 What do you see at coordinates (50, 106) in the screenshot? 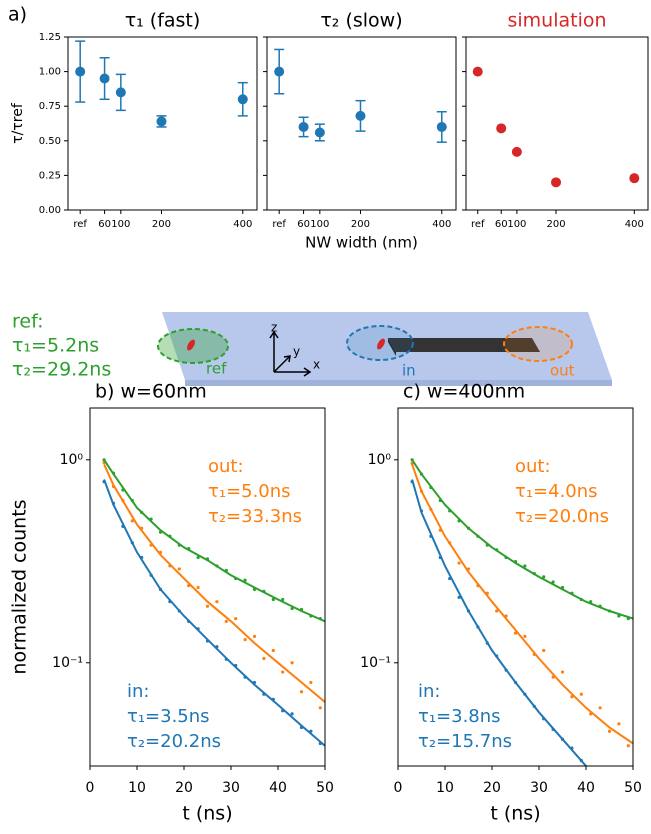
I see `y-tick-label: 0.75` at bounding box center [50, 106].